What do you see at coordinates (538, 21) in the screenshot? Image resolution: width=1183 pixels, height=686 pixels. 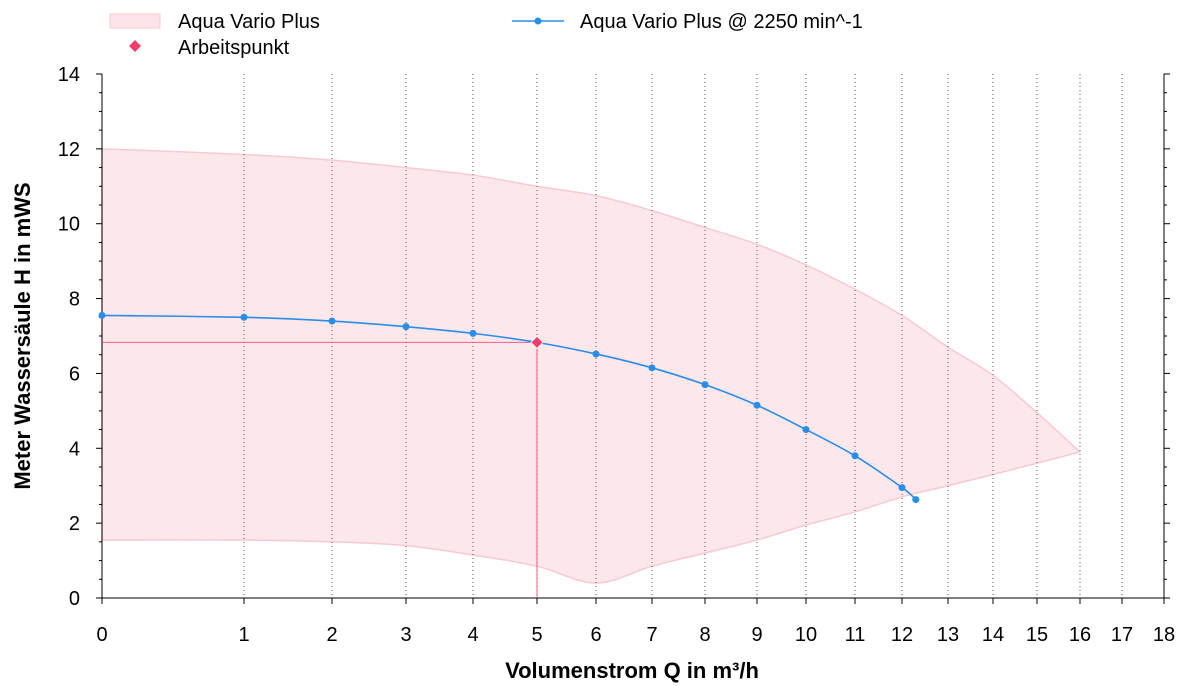 I see `legend-swatch-line-dot` at bounding box center [538, 21].